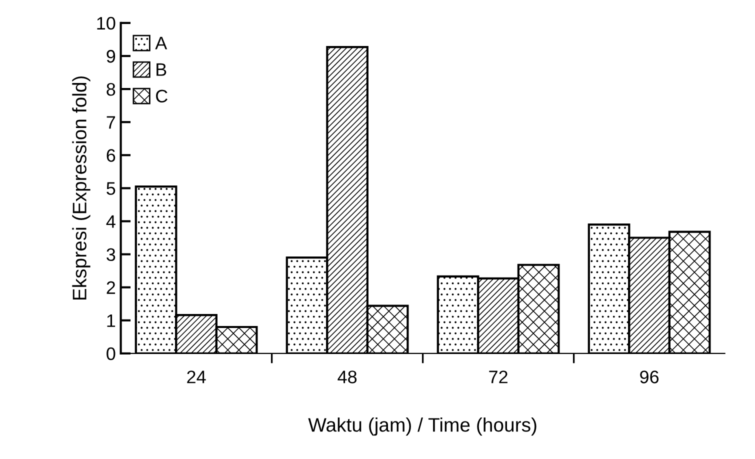 This screenshot has height=459, width=755. I want to click on y-tick-label: 3, so click(111, 255).